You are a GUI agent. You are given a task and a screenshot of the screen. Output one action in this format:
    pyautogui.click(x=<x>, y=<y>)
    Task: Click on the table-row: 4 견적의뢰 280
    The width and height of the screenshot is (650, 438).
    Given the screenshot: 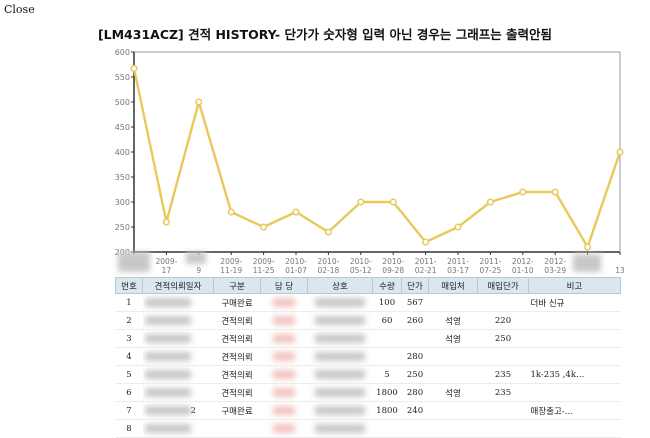 What is the action you would take?
    pyautogui.click(x=368, y=356)
    